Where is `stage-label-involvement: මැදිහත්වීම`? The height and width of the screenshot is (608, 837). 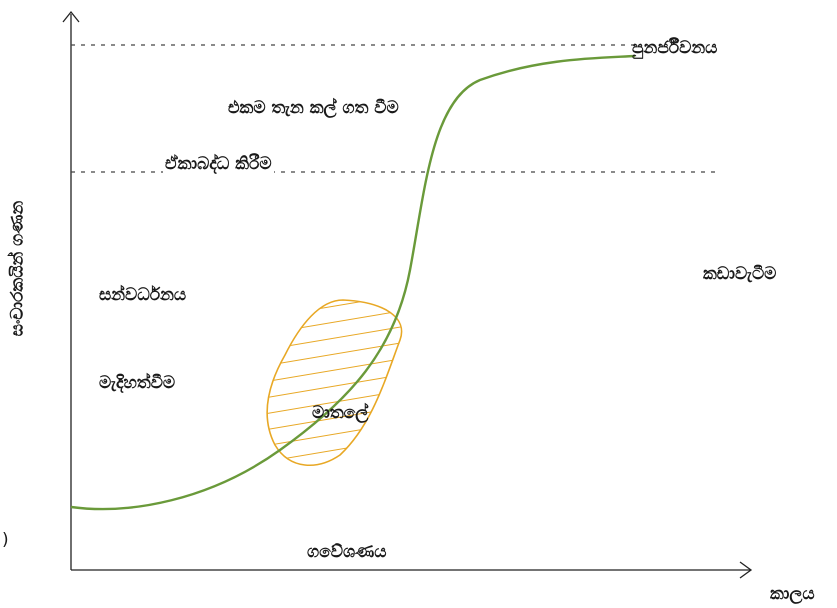 stage-label-involvement: මැදිහත්වීම is located at coordinates (137, 383).